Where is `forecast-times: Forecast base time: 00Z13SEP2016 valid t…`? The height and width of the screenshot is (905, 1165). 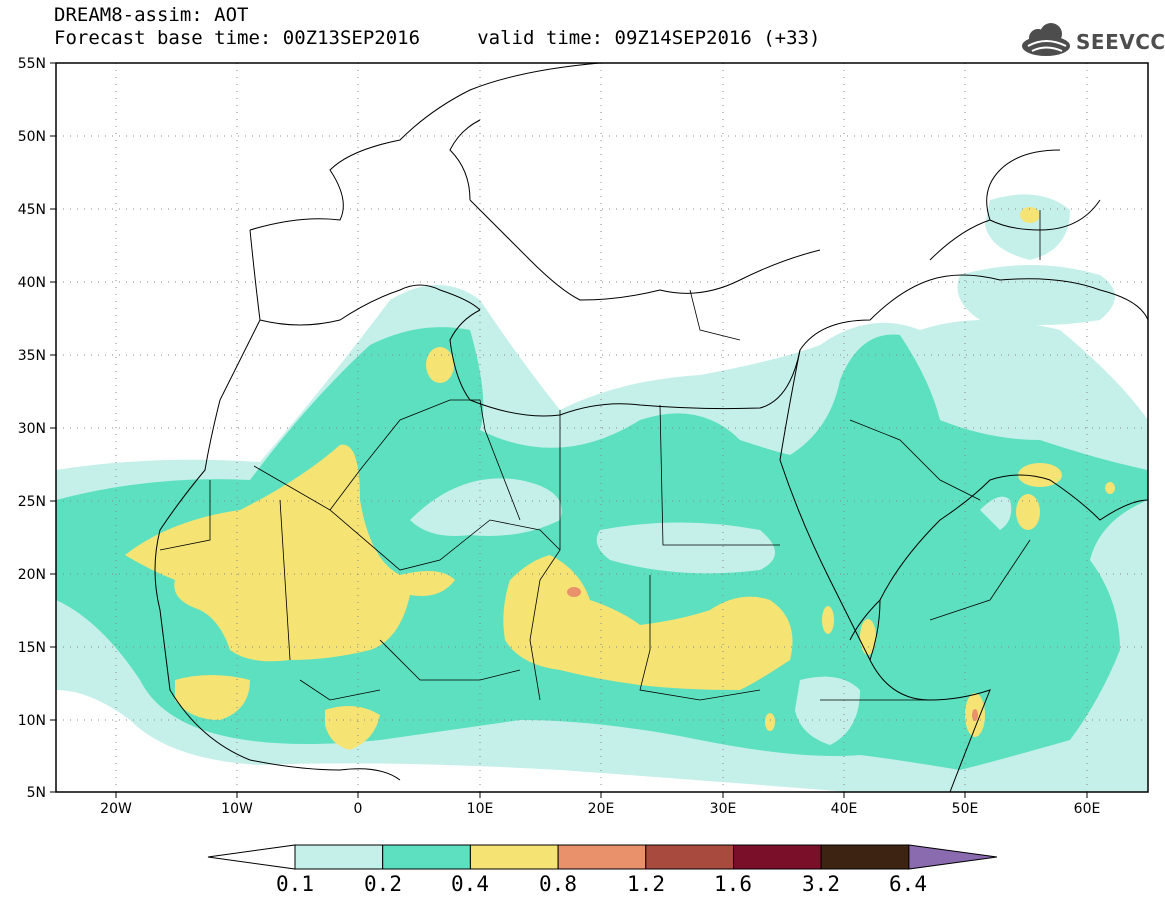
forecast-times: Forecast base time: 00Z13SEP2016 valid t… is located at coordinates (437, 38).